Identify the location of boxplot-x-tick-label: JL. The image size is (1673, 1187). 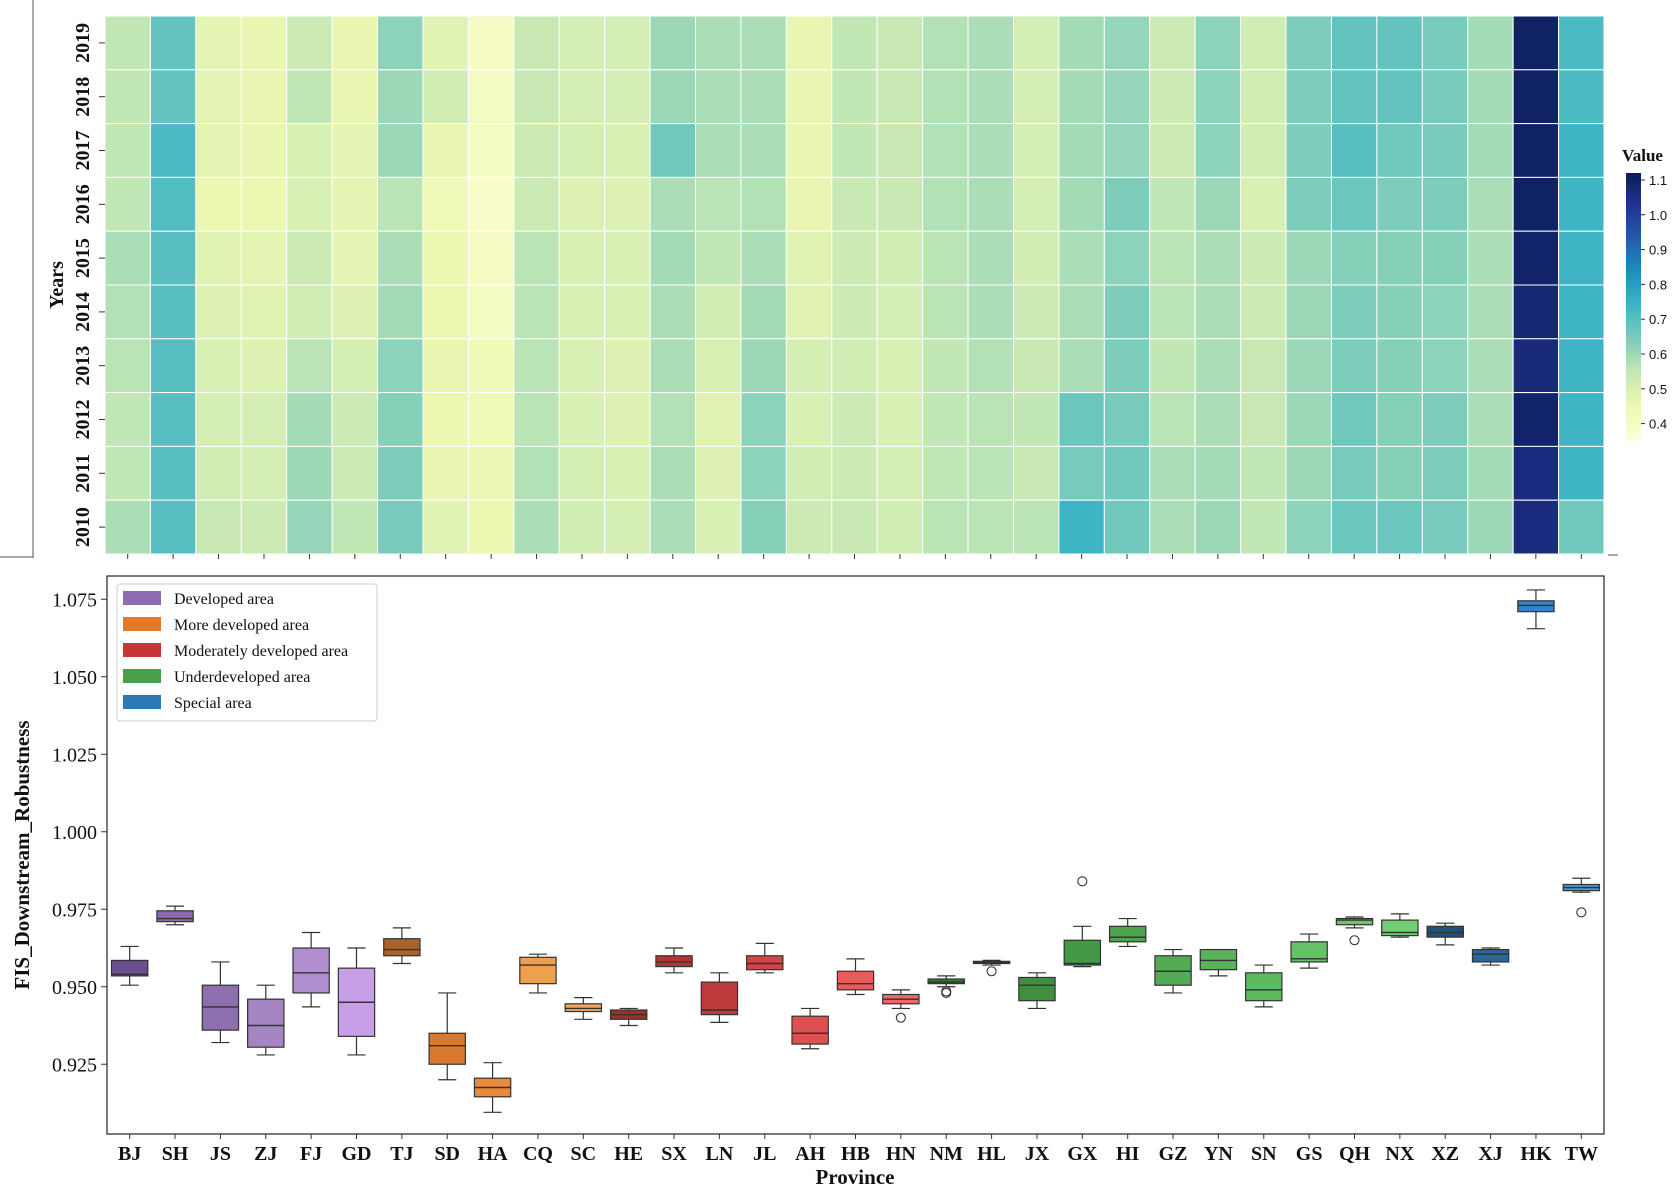
(764, 1154).